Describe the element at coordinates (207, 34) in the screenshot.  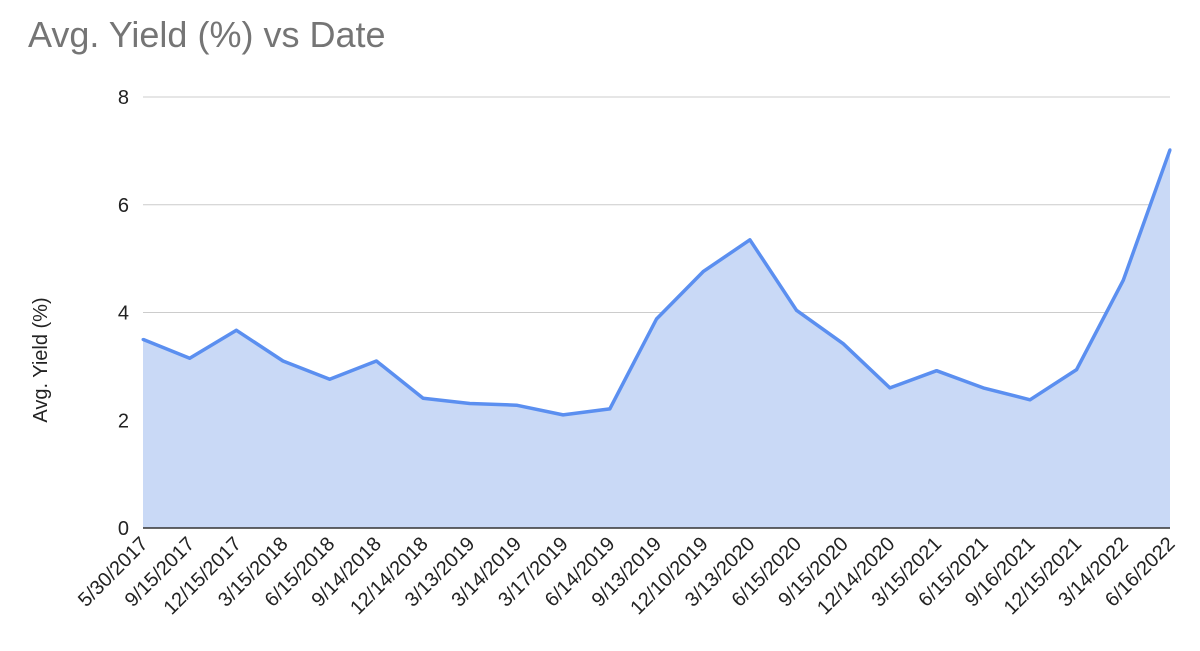
I see `chart-title: Avg. Yield (%) vs Date` at that location.